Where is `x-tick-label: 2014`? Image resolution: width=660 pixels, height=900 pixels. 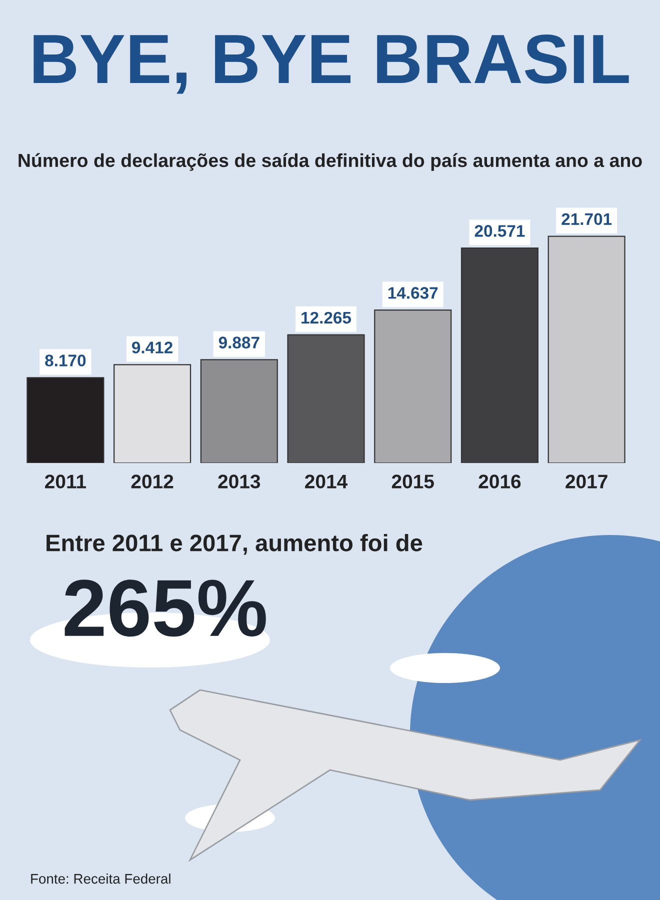
x-tick-label: 2014 is located at coordinates (326, 481).